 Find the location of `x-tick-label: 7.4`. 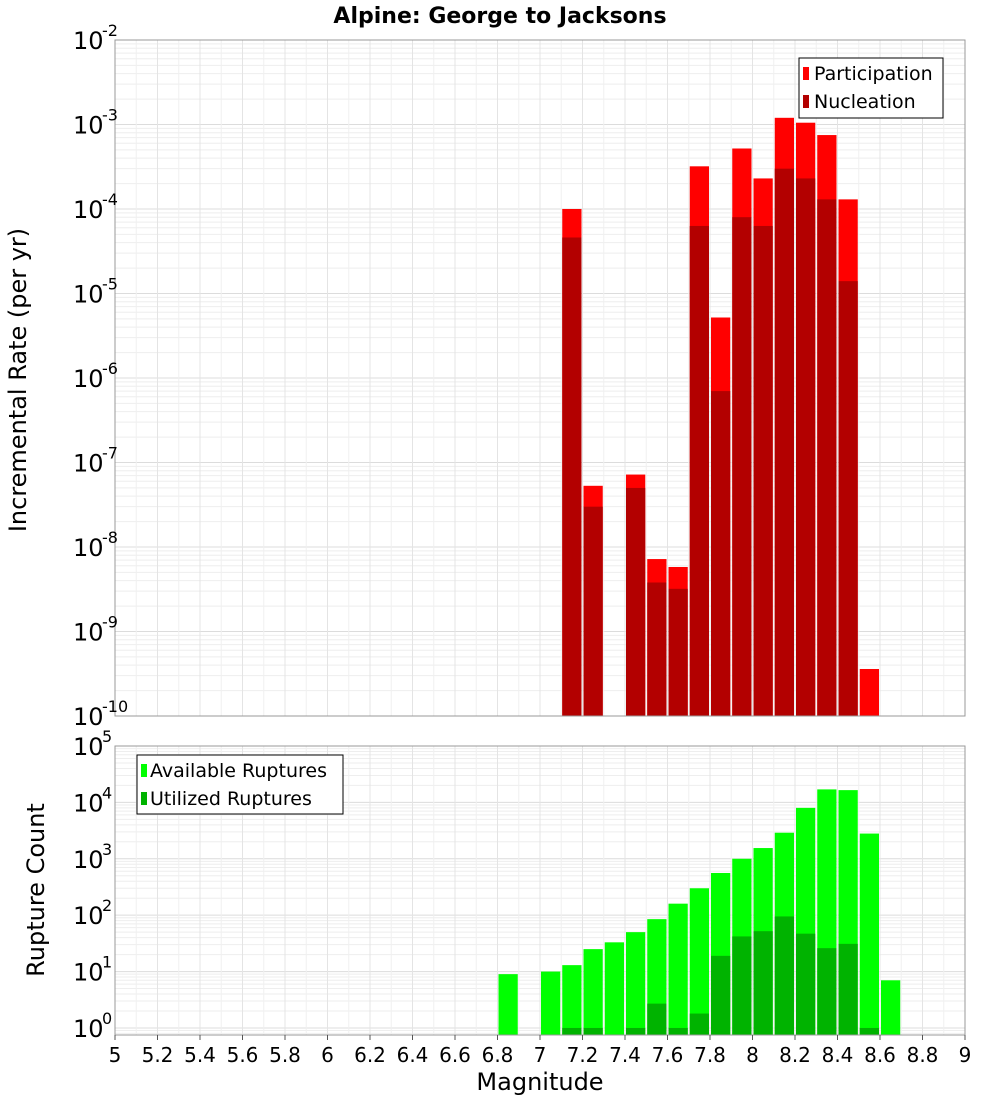

x-tick-label: 7.4 is located at coordinates (625, 1055).